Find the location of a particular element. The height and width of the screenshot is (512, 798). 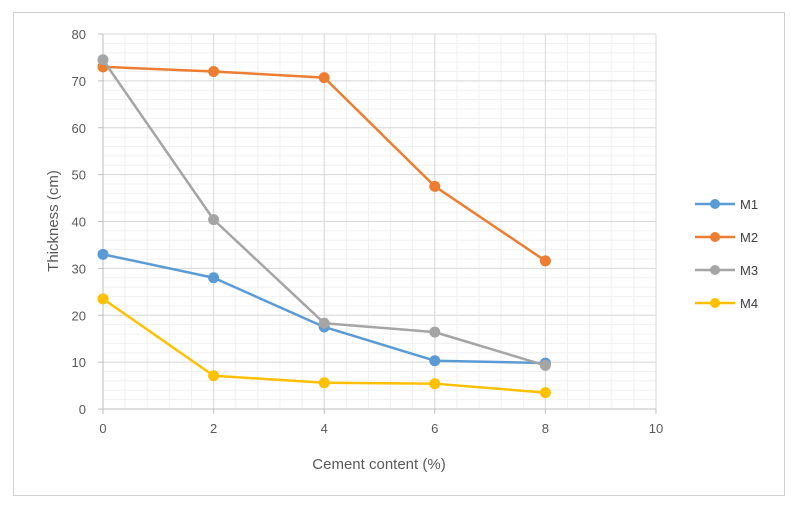

x-tick-labels: 0 2 4 6 8 10 is located at coordinates (381, 428).